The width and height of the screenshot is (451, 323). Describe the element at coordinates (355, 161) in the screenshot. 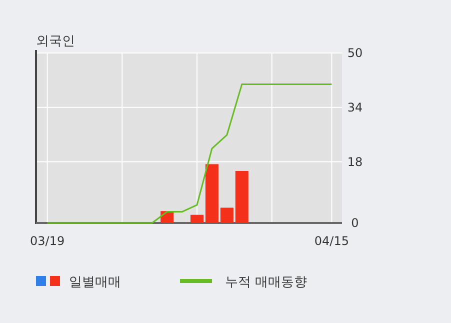

I see `y-tick-label: 18` at that location.